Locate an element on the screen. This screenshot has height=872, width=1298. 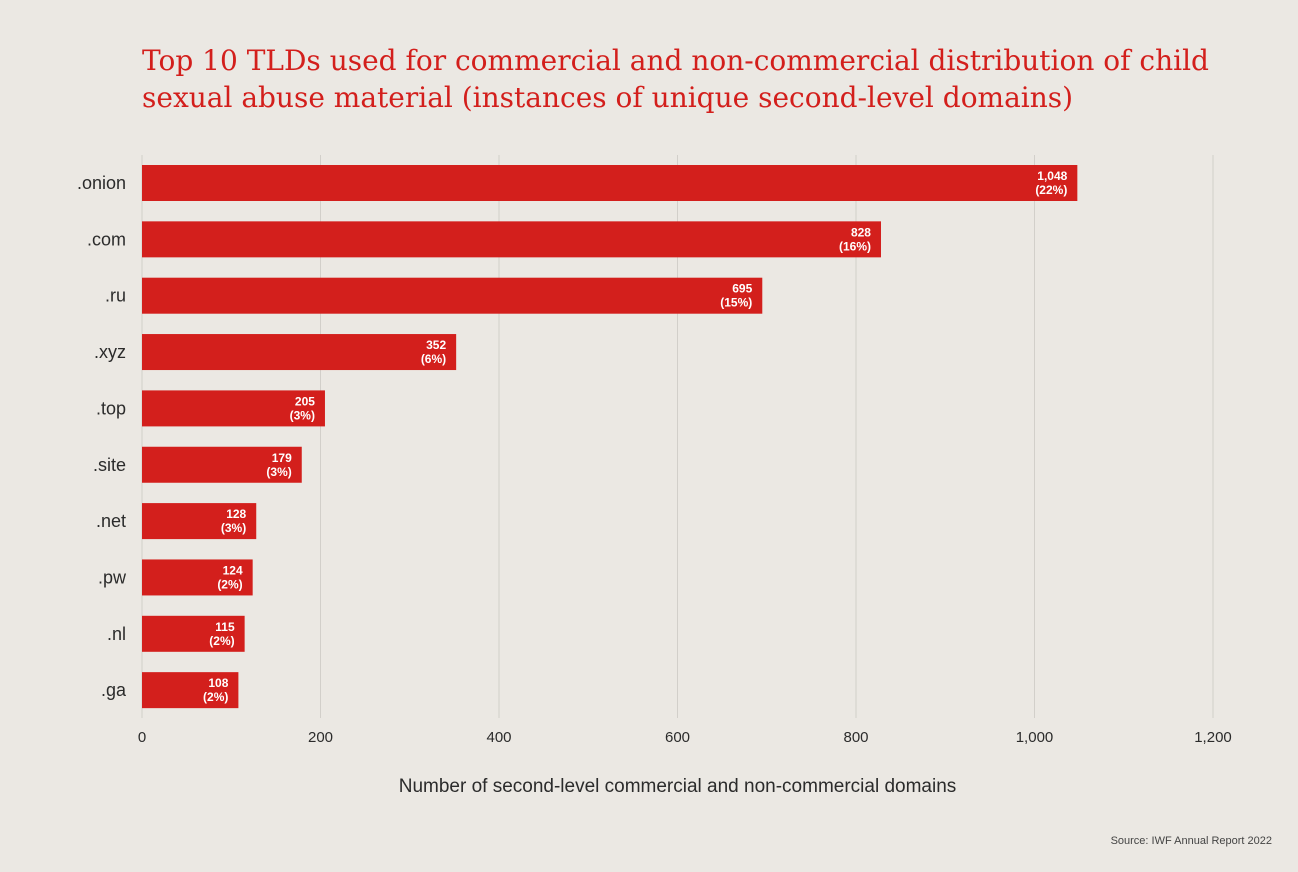
bar-value-label: 128 is located at coordinates (236, 514).